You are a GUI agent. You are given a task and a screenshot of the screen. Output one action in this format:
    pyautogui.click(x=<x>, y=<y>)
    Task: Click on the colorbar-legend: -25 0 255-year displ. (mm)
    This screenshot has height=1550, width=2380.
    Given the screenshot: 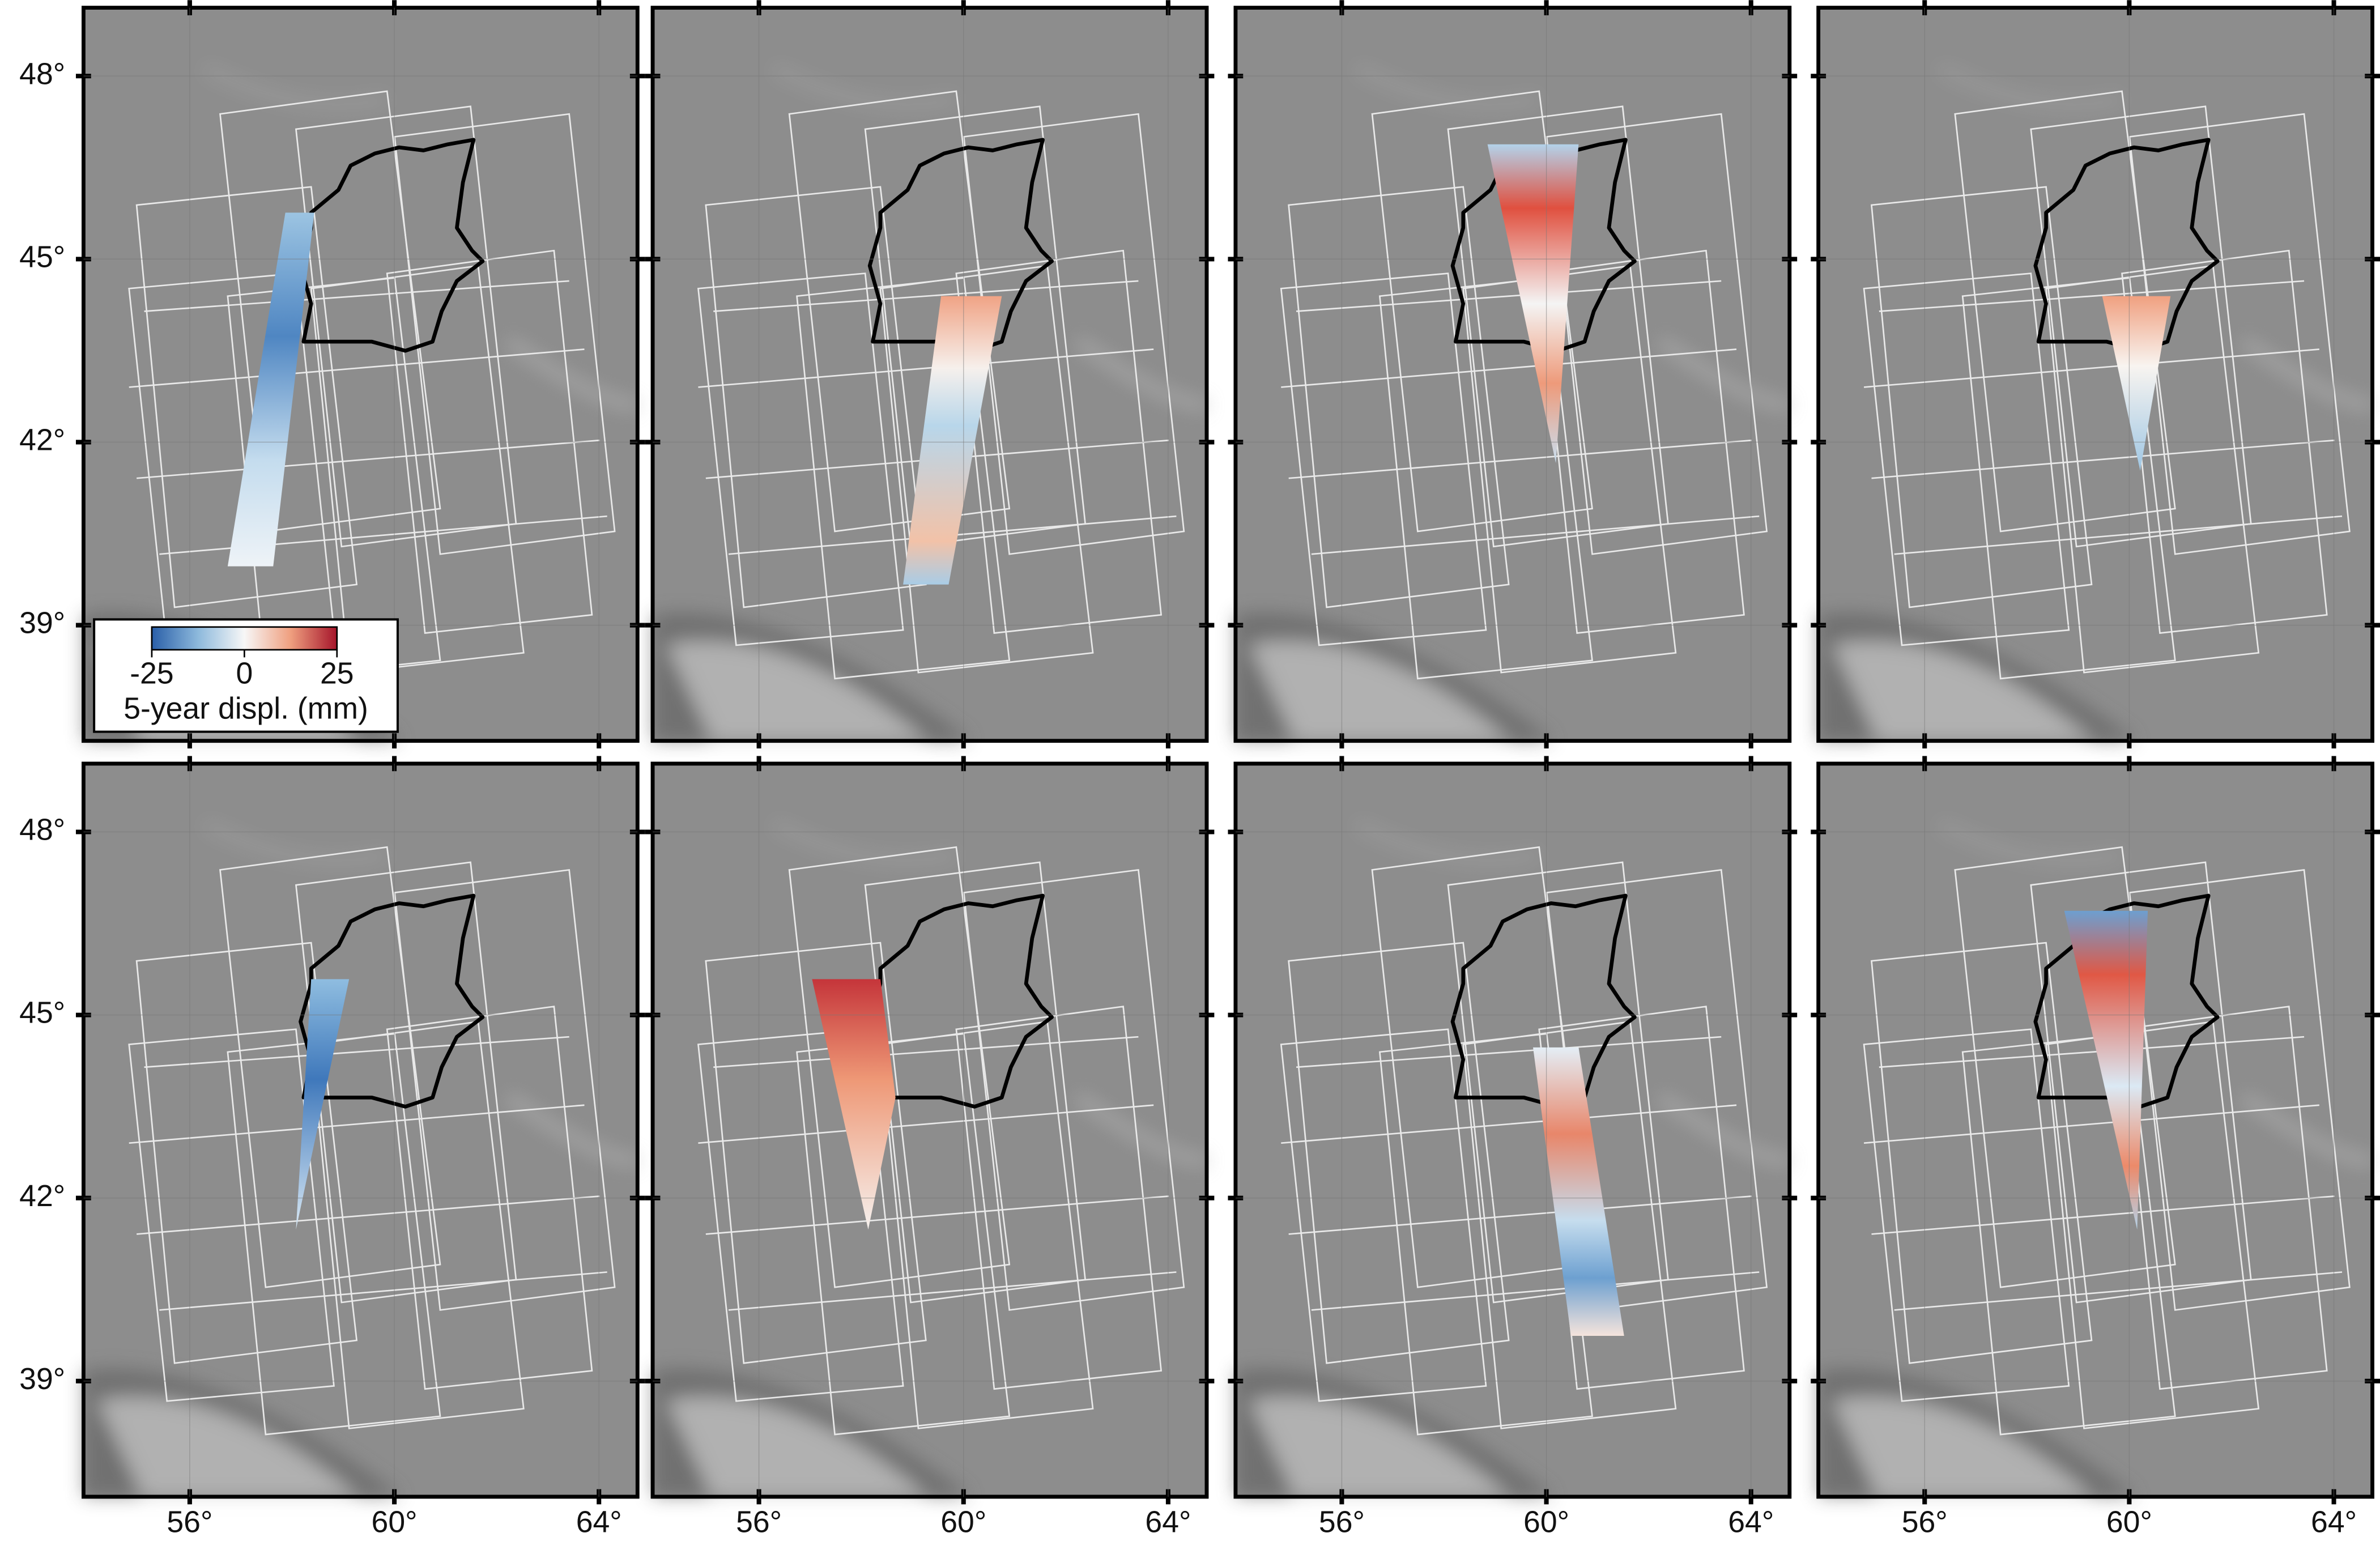 What is the action you would take?
    pyautogui.click(x=246, y=675)
    